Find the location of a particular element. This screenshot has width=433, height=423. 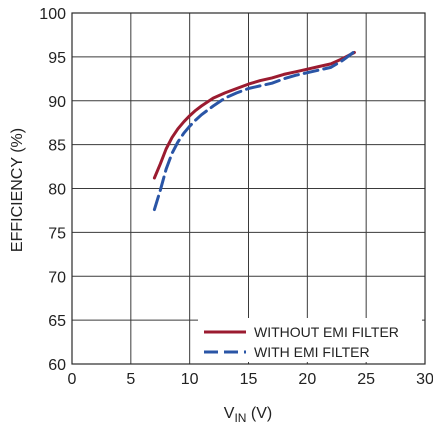

y-axis-title: EFFICIENCY (%) is located at coordinates (17, 190).